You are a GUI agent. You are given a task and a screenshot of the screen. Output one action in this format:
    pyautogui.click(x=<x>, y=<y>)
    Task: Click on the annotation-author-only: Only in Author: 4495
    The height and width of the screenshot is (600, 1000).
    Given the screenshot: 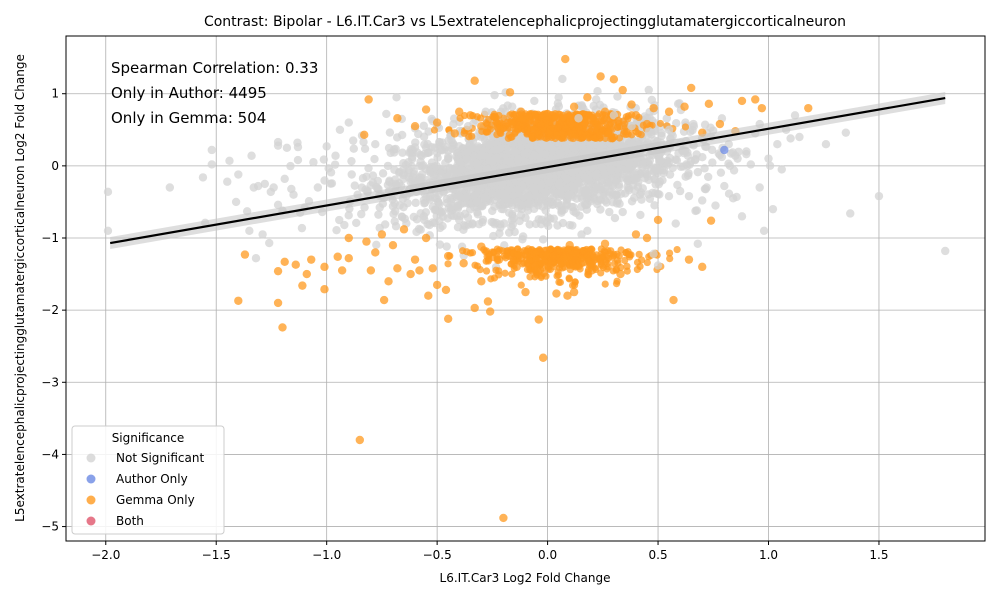 What is the action you would take?
    pyautogui.click(x=189, y=93)
    